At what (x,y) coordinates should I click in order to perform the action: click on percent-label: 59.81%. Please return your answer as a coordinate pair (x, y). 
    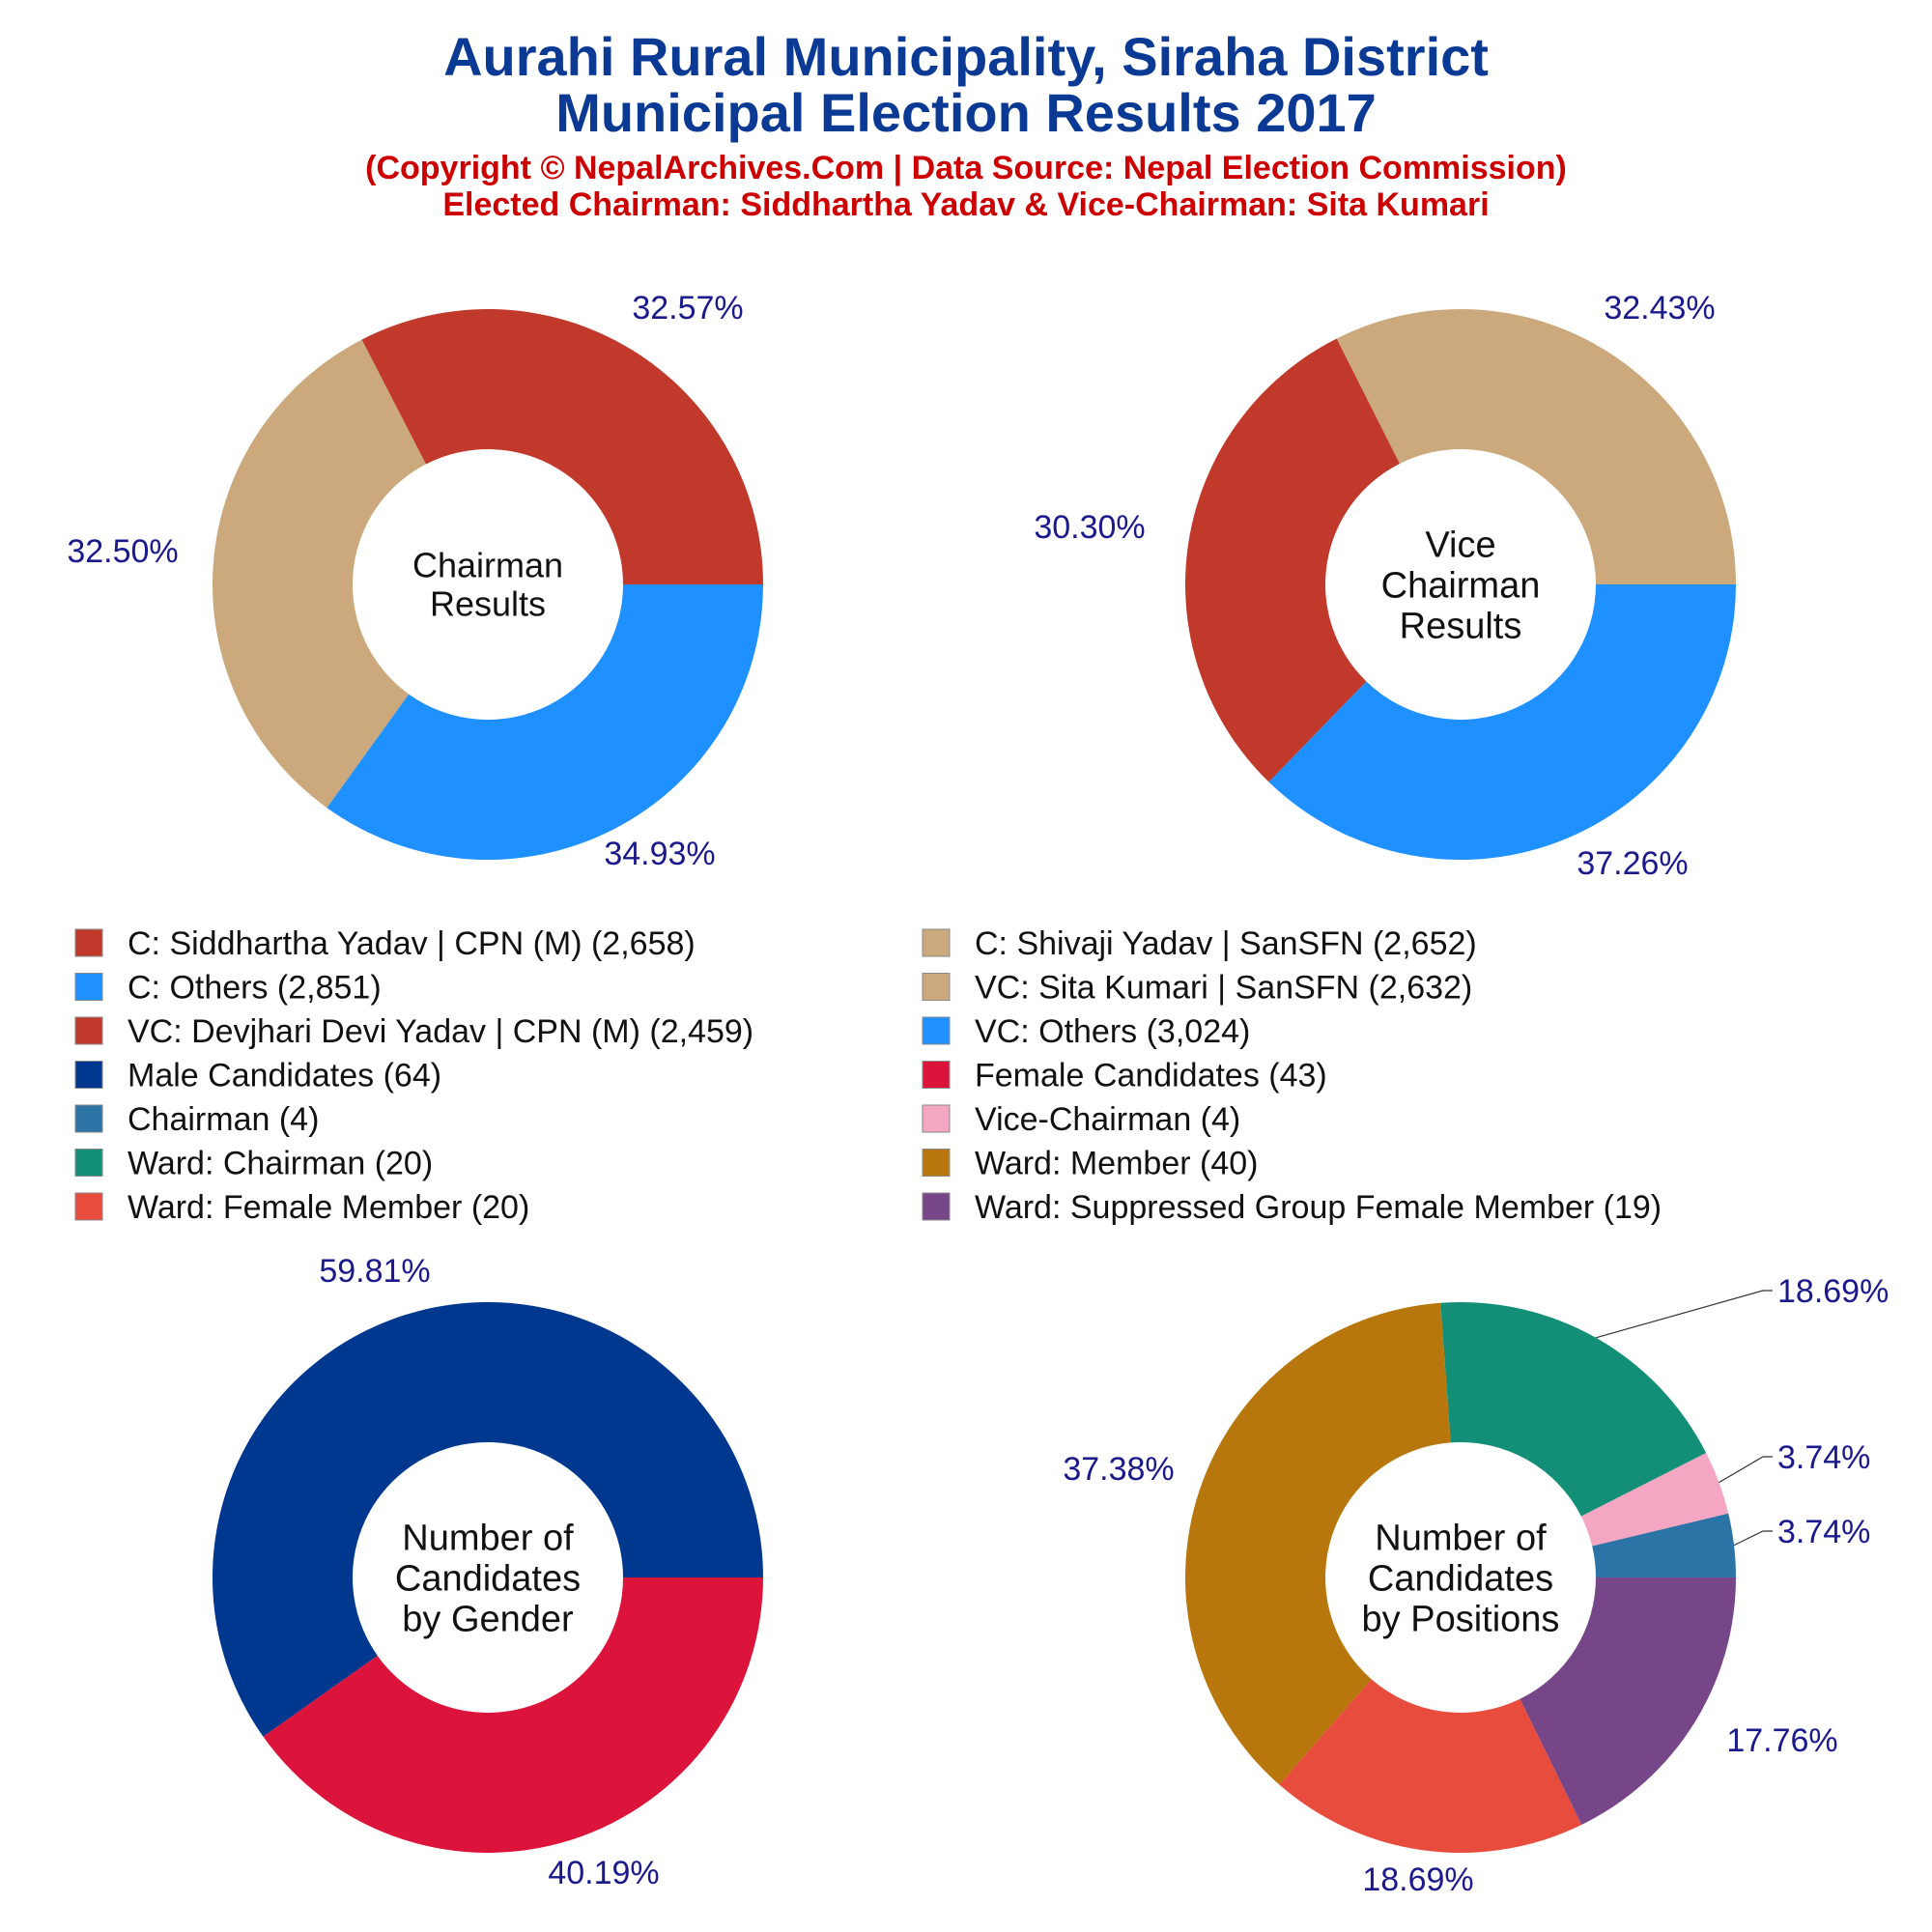
    Looking at the image, I should click on (374, 1271).